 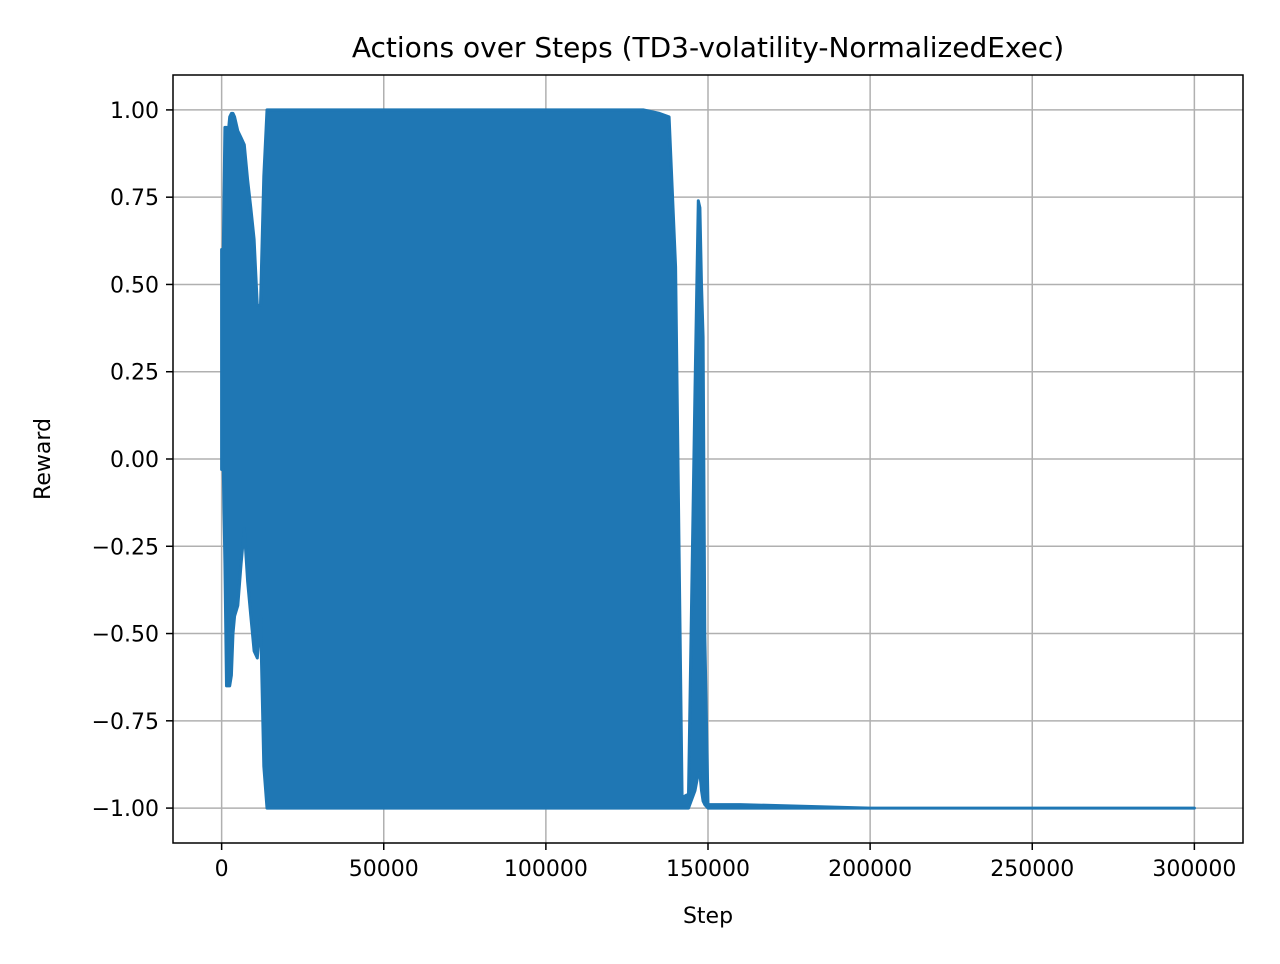 I want to click on x-tick-label: 0, so click(x=222, y=869).